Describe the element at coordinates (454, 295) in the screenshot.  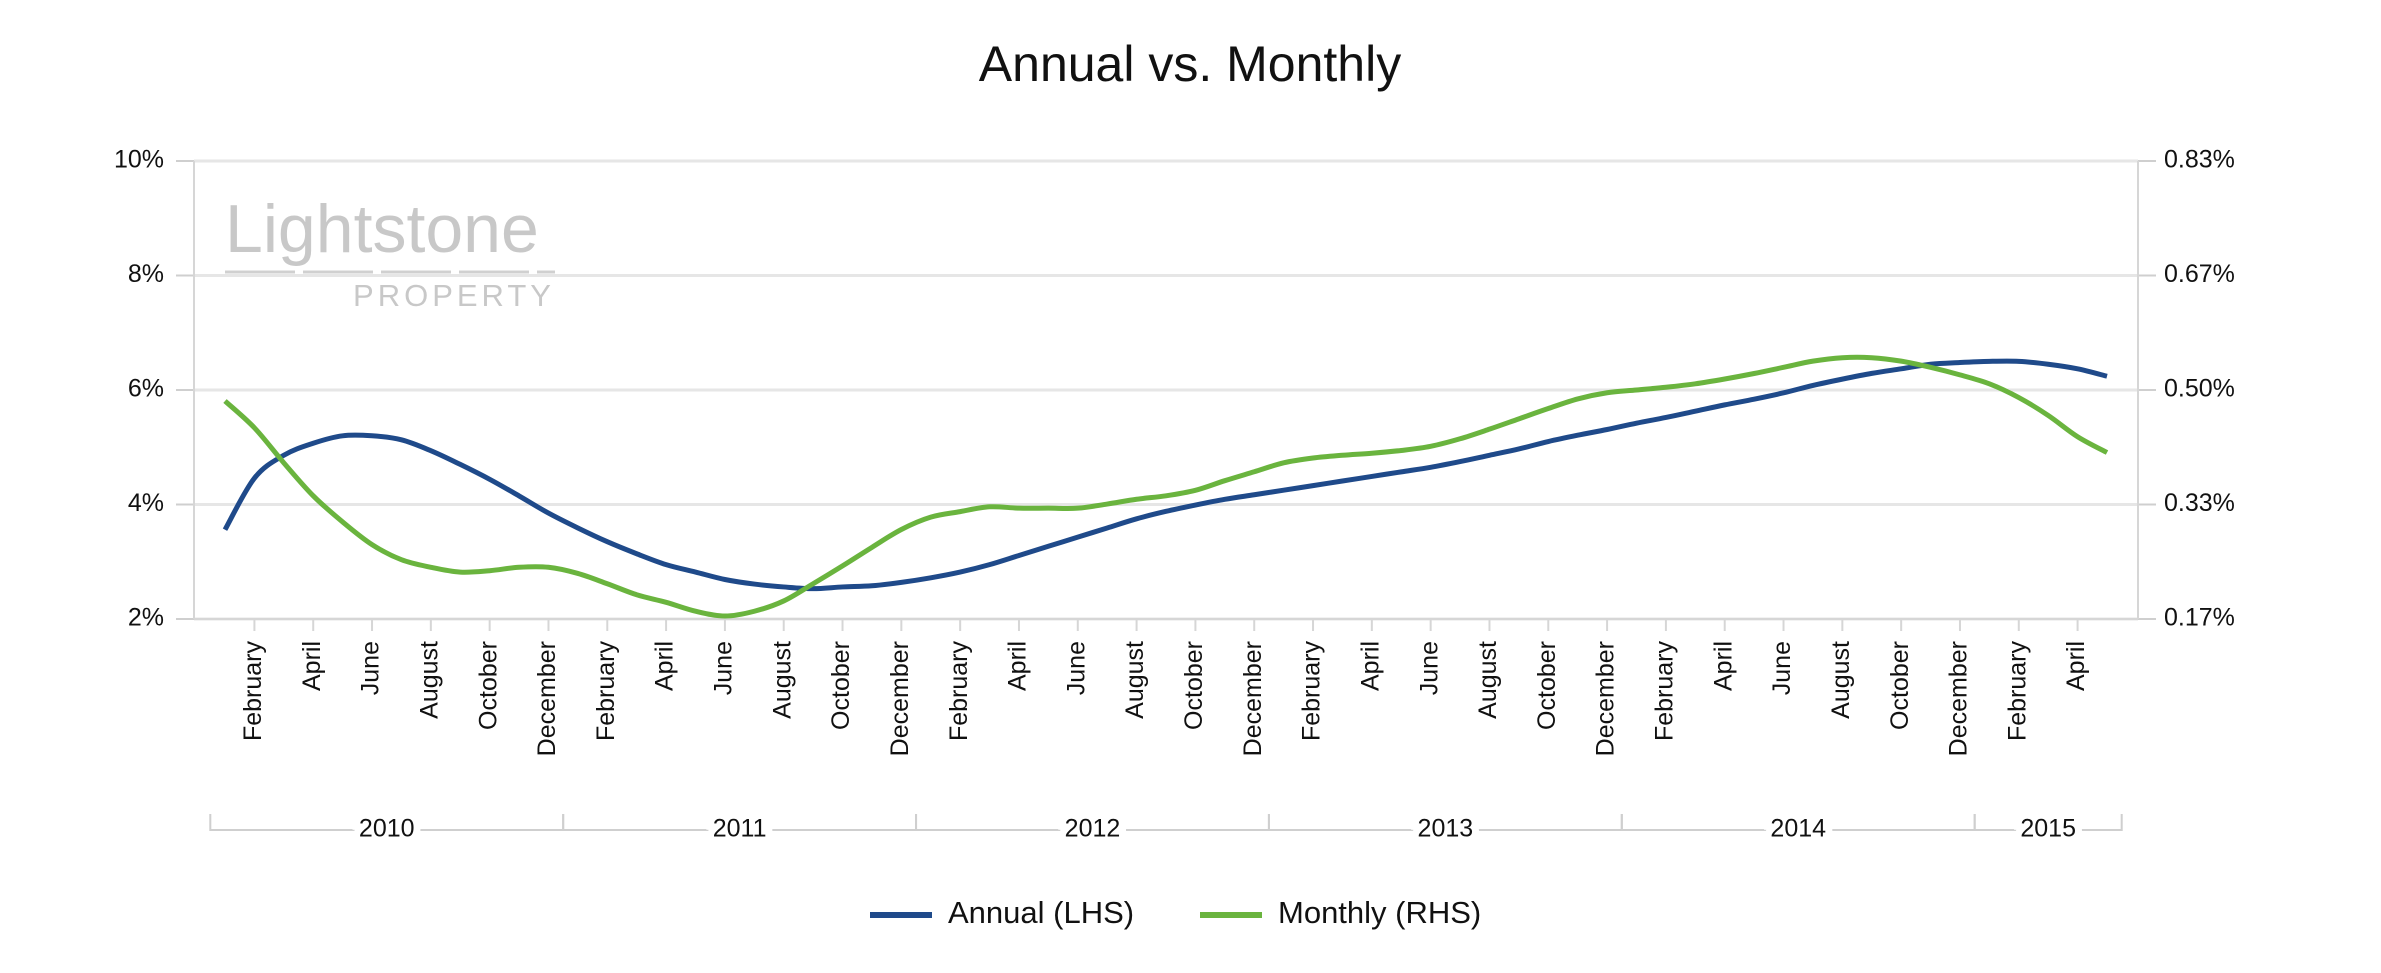
I see `watermark: PROPERTY` at that location.